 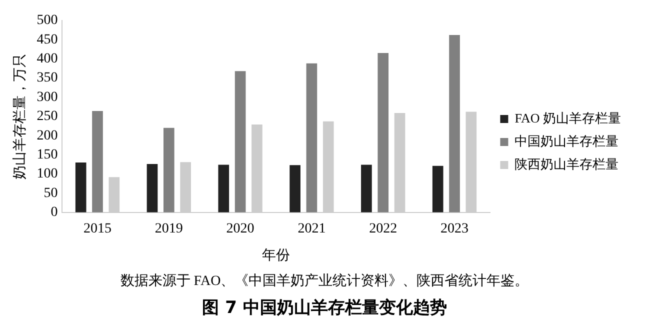 I want to click on y-axis-title: 奶山羊存栏量，万只, so click(x=20, y=116).